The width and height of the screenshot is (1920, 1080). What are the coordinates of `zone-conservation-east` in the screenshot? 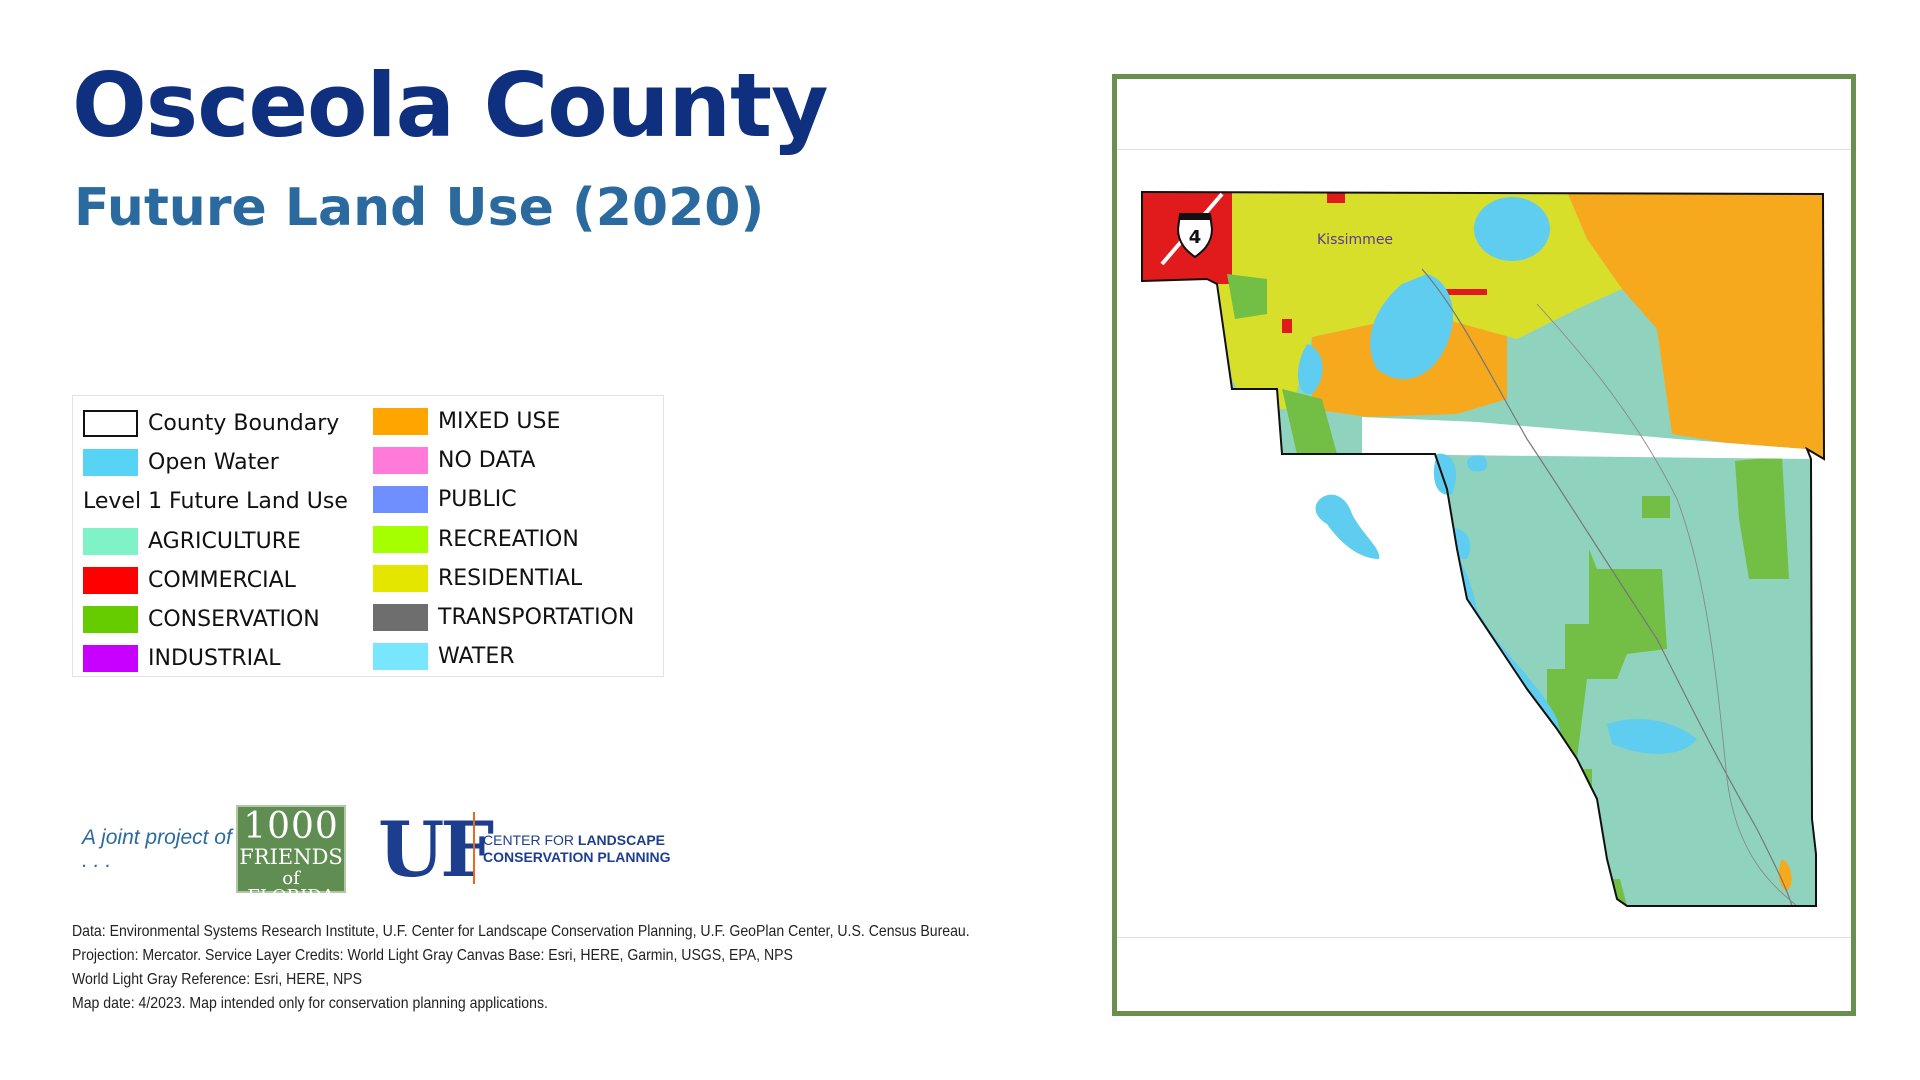 It's located at (1762, 517).